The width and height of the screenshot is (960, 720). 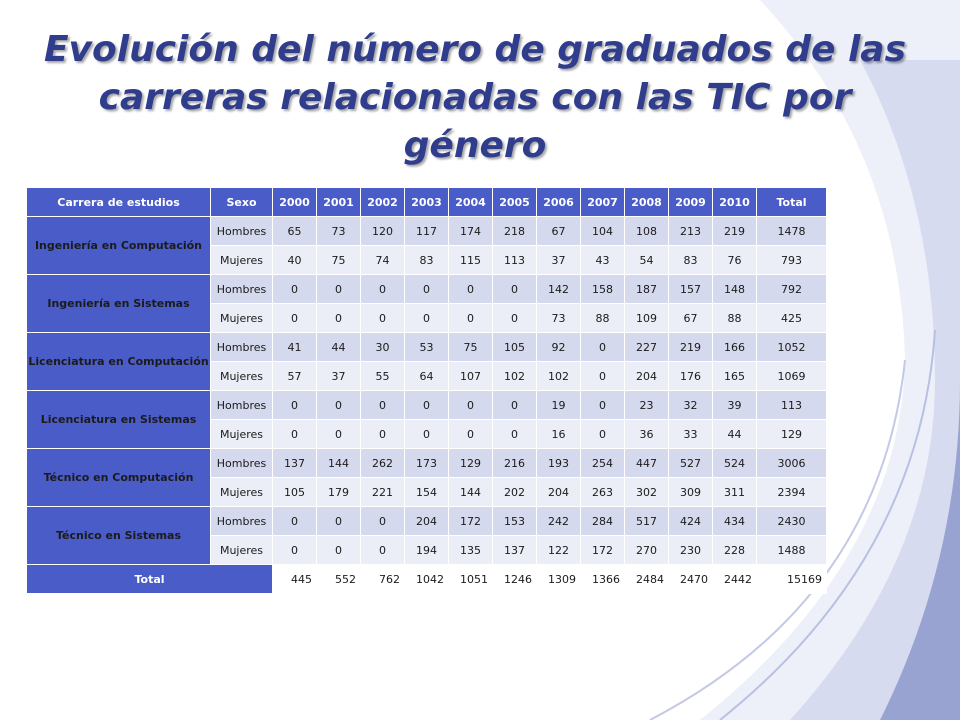 What do you see at coordinates (426, 376) in the screenshot?
I see `value-cell: 64` at bounding box center [426, 376].